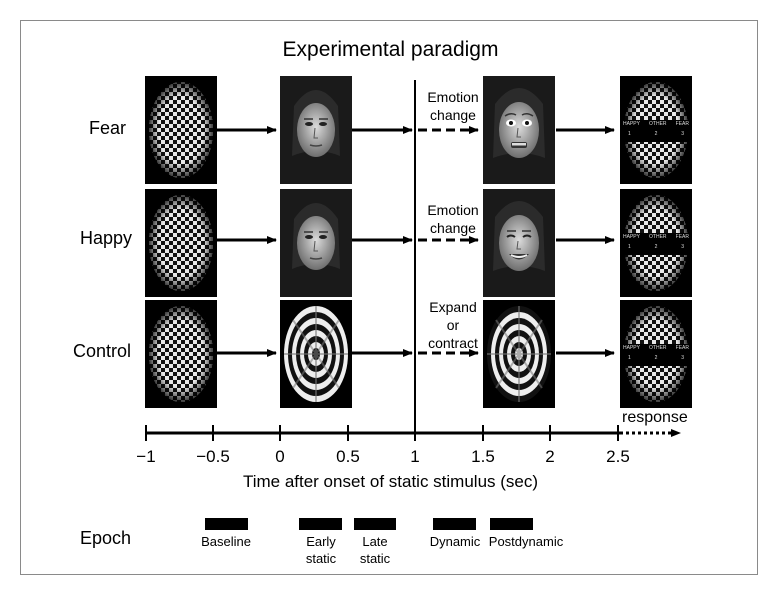 This screenshot has height=602, width=781. Describe the element at coordinates (375, 550) in the screenshot. I see `epoch-label-late-static: Late static` at that location.